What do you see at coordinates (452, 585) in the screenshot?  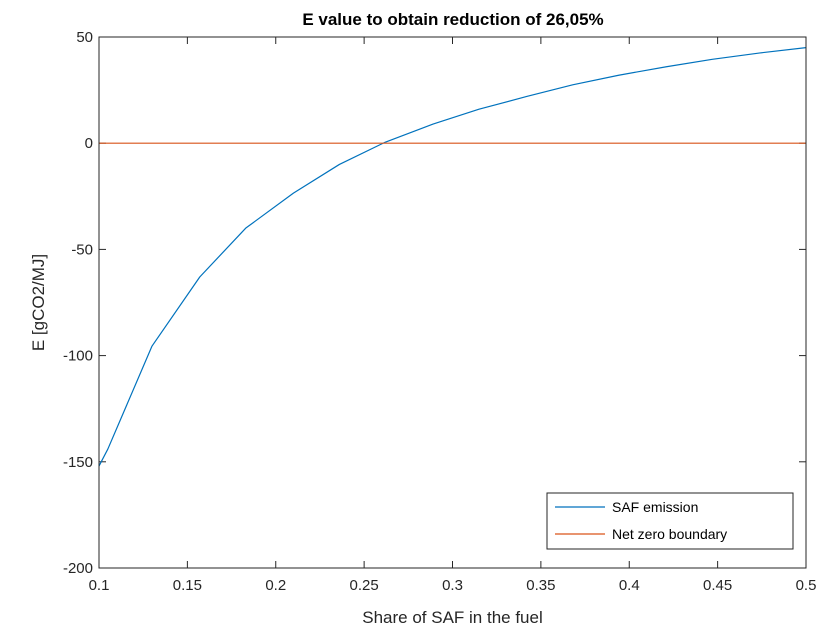 I see `x-tick-label: 0.3` at bounding box center [452, 585].